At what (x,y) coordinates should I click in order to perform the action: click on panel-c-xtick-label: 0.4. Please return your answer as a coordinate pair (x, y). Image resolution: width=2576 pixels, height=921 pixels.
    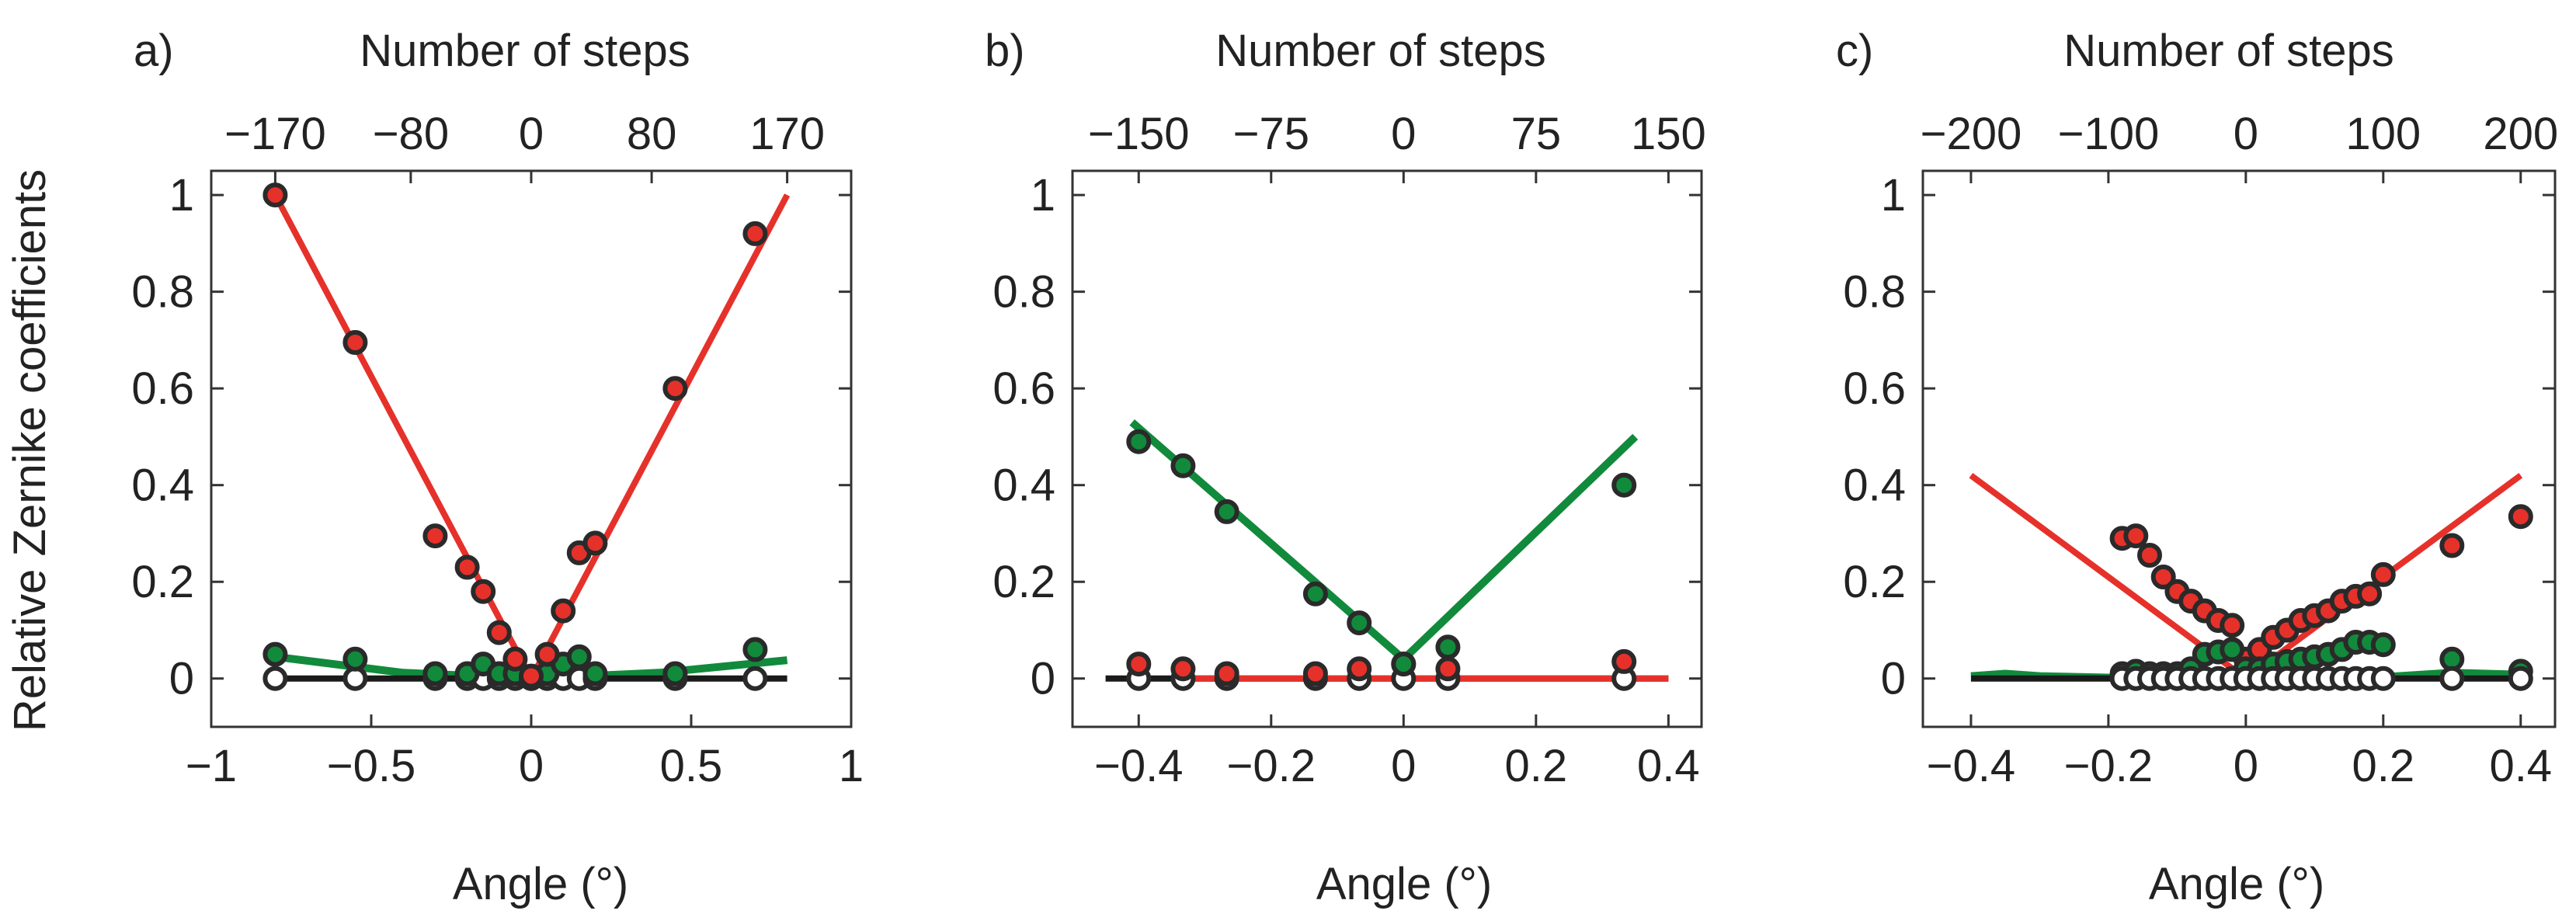
    Looking at the image, I should click on (2520, 766).